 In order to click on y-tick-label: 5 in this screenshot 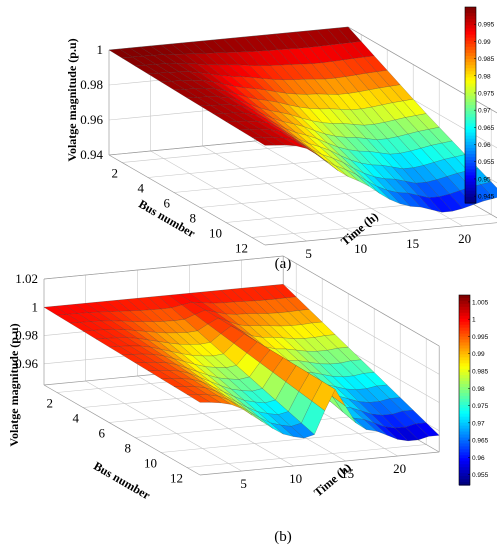, I will do `click(243, 483)`.